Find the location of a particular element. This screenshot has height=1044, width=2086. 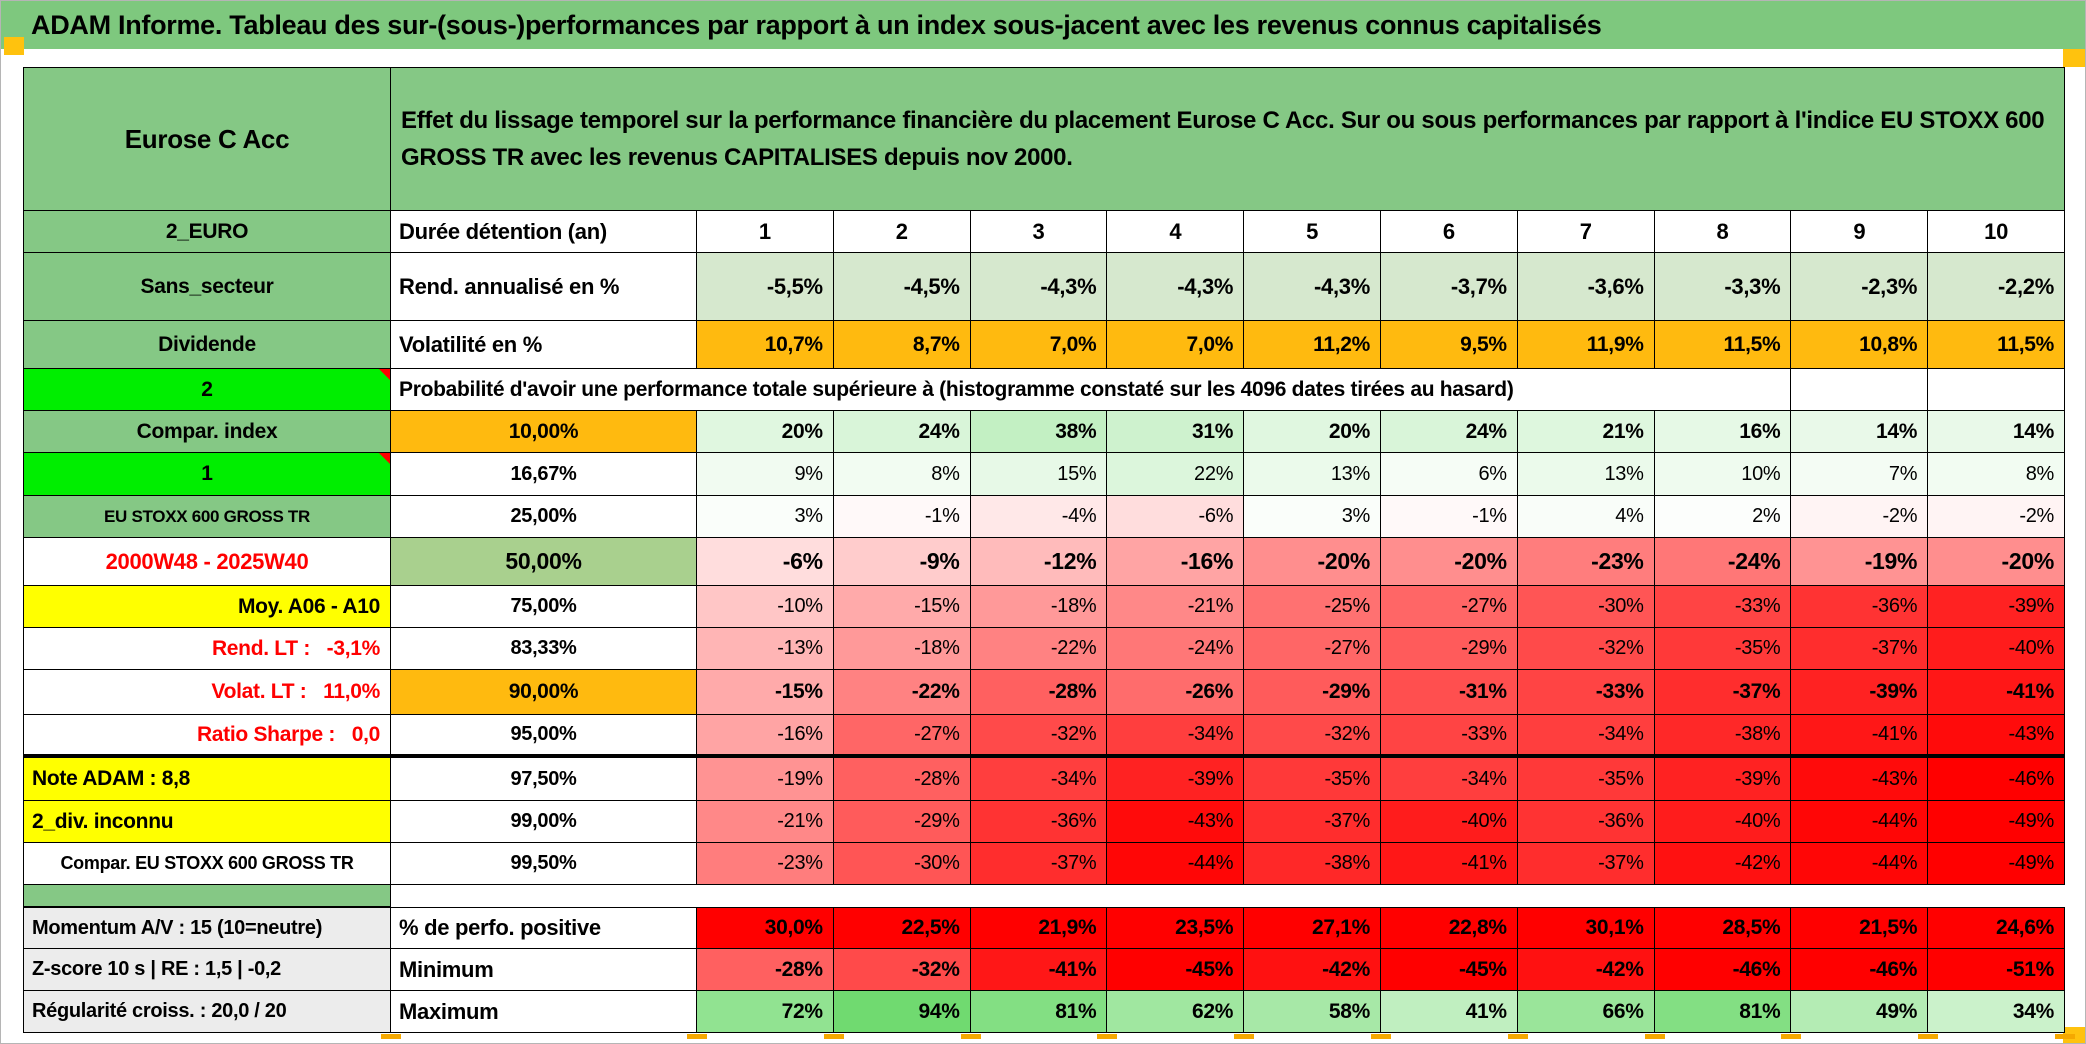

value-cell: -51% is located at coordinates (1996, 970).